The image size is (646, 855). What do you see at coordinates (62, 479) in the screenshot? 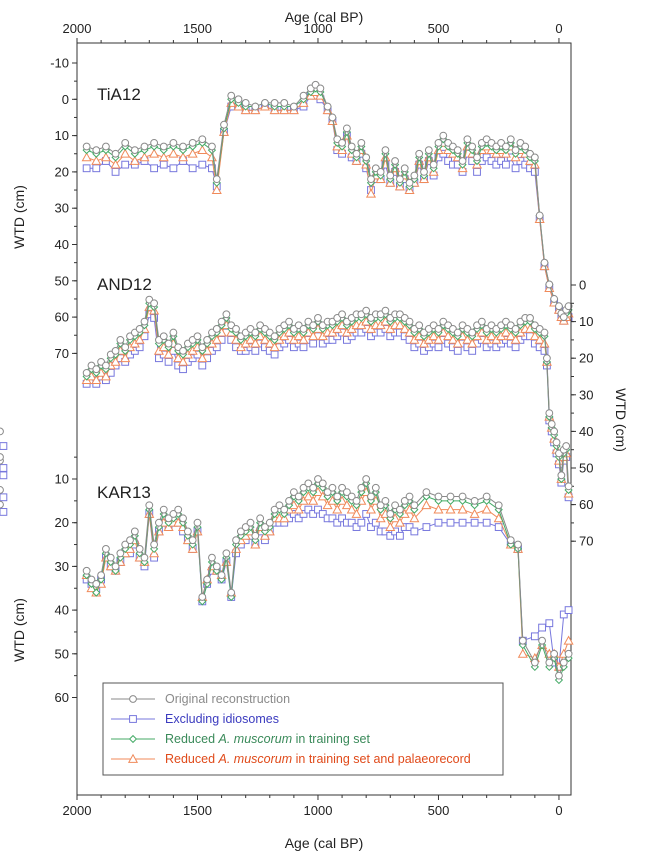
I see `y-tick-label: 10` at bounding box center [62, 479].